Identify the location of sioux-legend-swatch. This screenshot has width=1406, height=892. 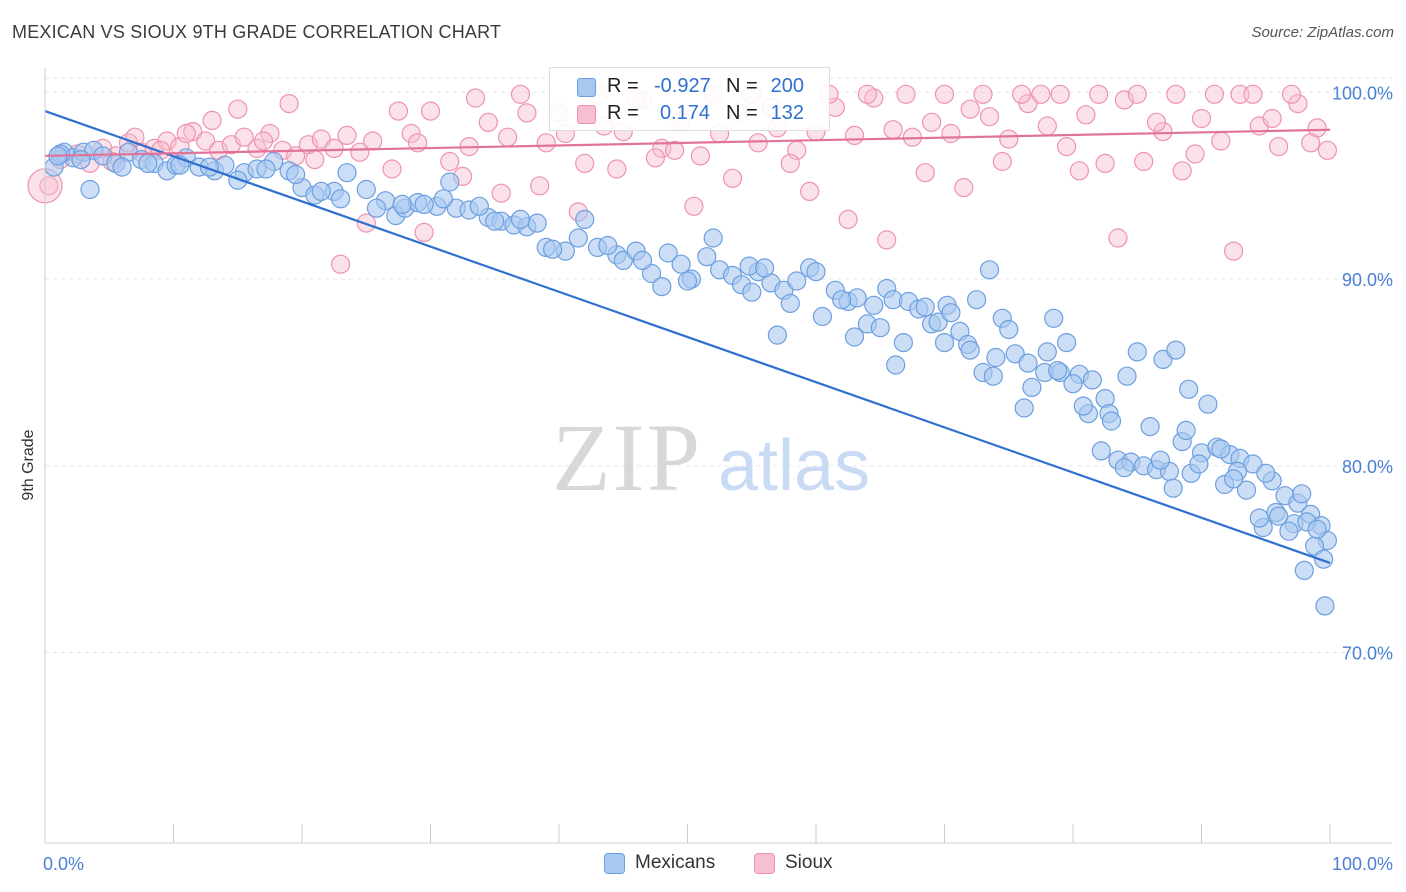
(764, 863).